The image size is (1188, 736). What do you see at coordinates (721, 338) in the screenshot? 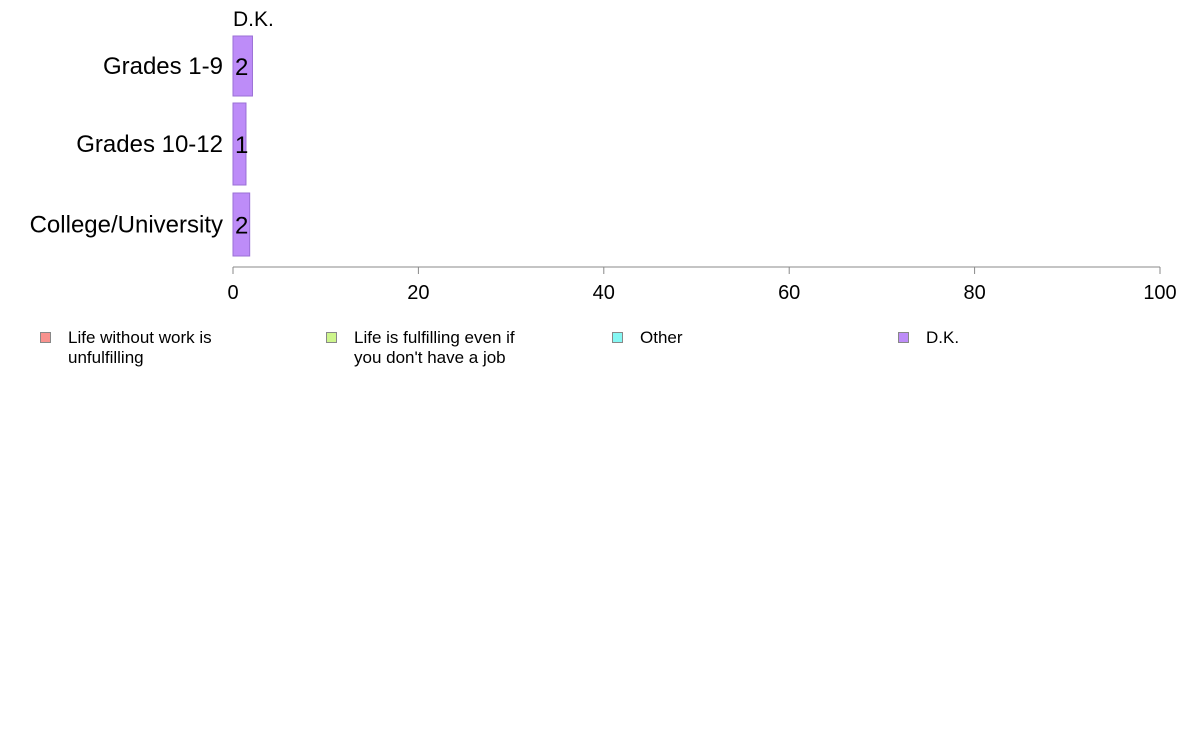
I see `legend-item: Other` at bounding box center [721, 338].